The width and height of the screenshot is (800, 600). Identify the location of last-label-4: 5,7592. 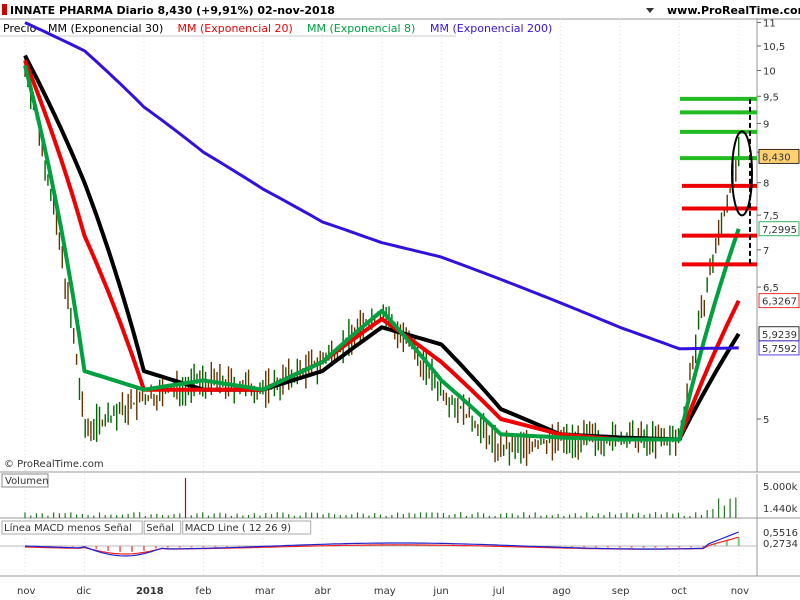
(779, 349).